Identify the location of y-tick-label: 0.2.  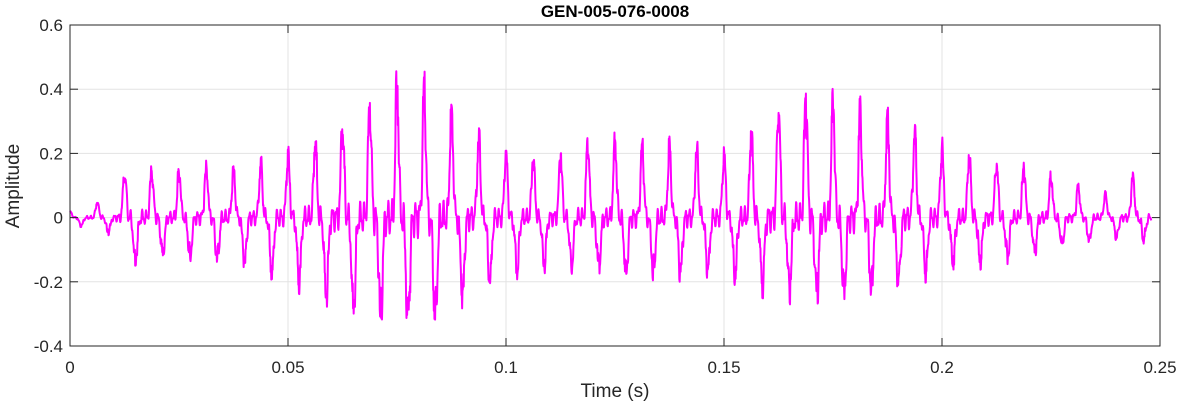
(51, 153).